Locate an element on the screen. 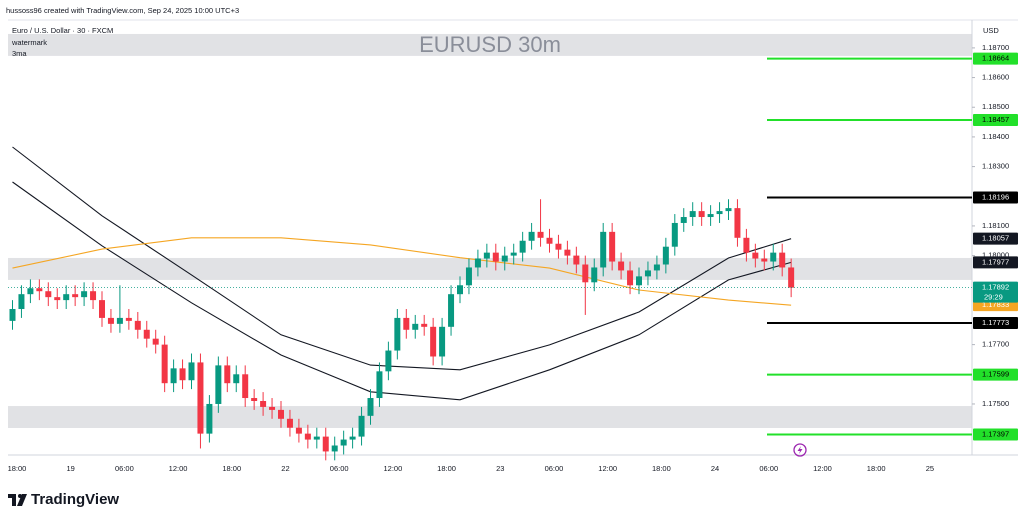 Image resolution: width=1024 pixels, height=522 pixels. y-tick-label: 1.17700 is located at coordinates (995, 344).